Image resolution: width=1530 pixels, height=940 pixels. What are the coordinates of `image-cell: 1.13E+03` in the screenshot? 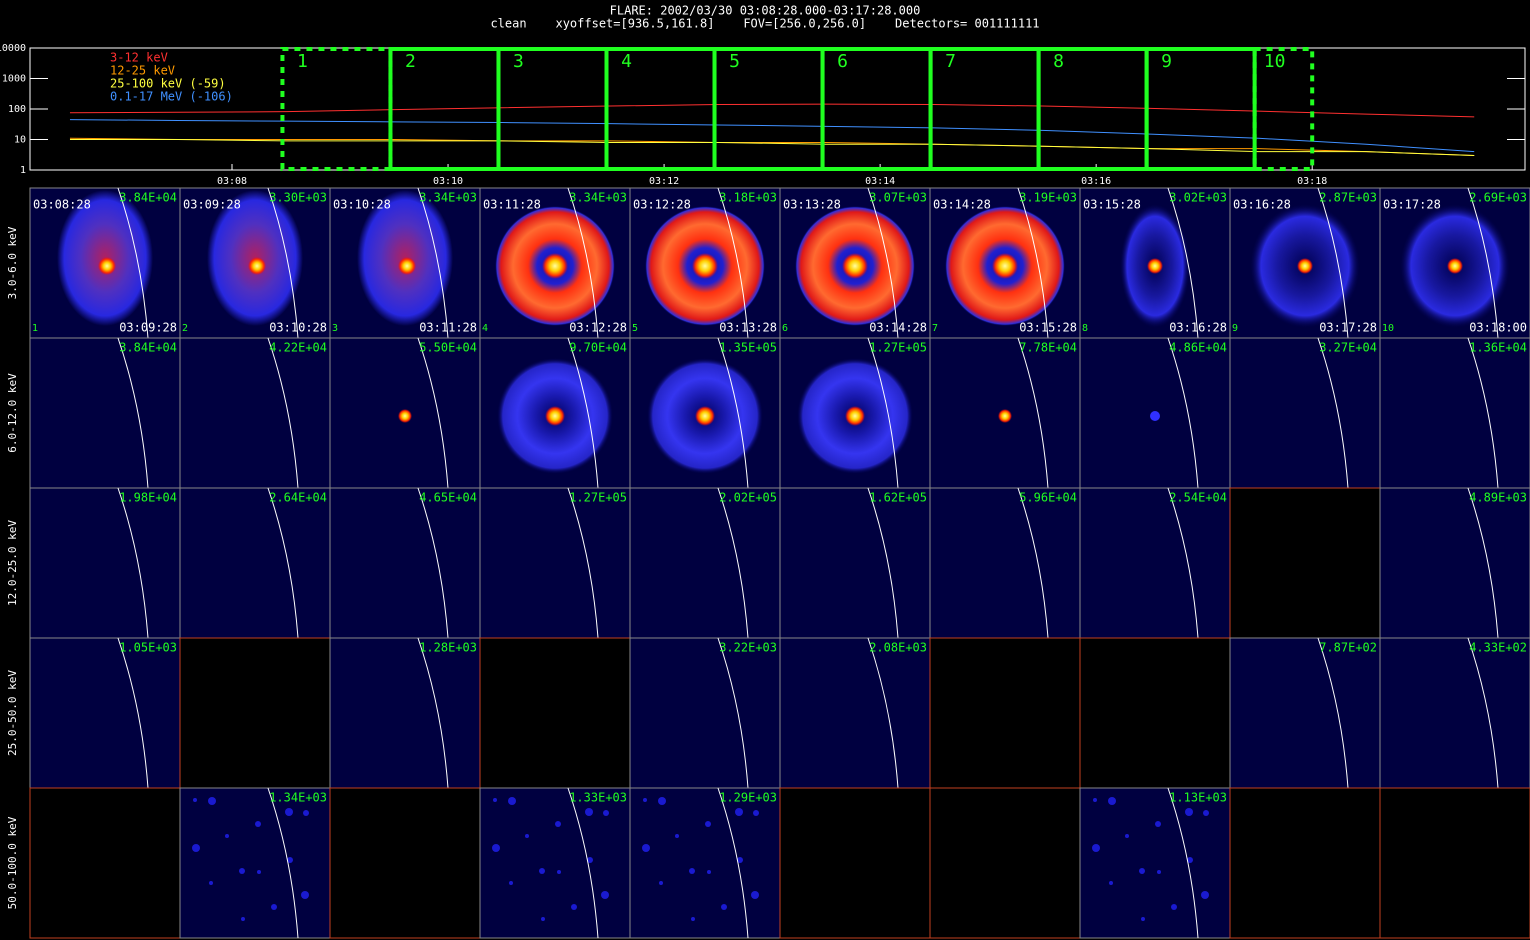 It's located at (1155, 863).